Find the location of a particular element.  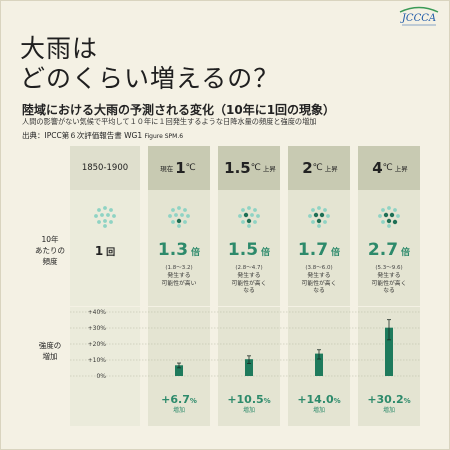

frequency-number: 1 is located at coordinates (99, 251).